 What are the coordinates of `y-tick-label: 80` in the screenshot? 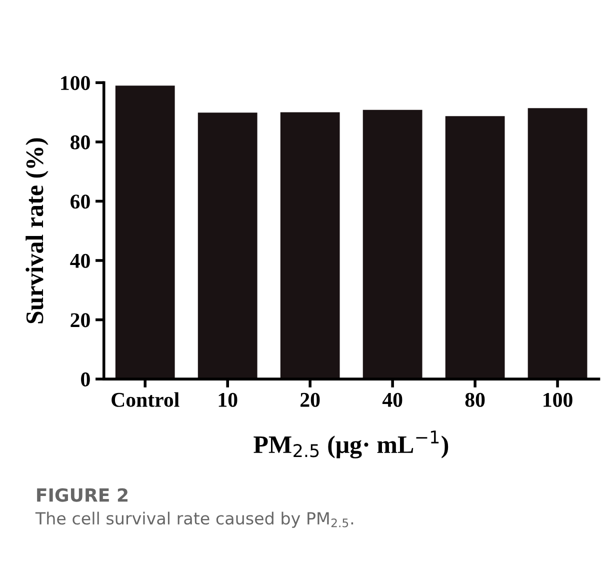 It's located at (80, 142).